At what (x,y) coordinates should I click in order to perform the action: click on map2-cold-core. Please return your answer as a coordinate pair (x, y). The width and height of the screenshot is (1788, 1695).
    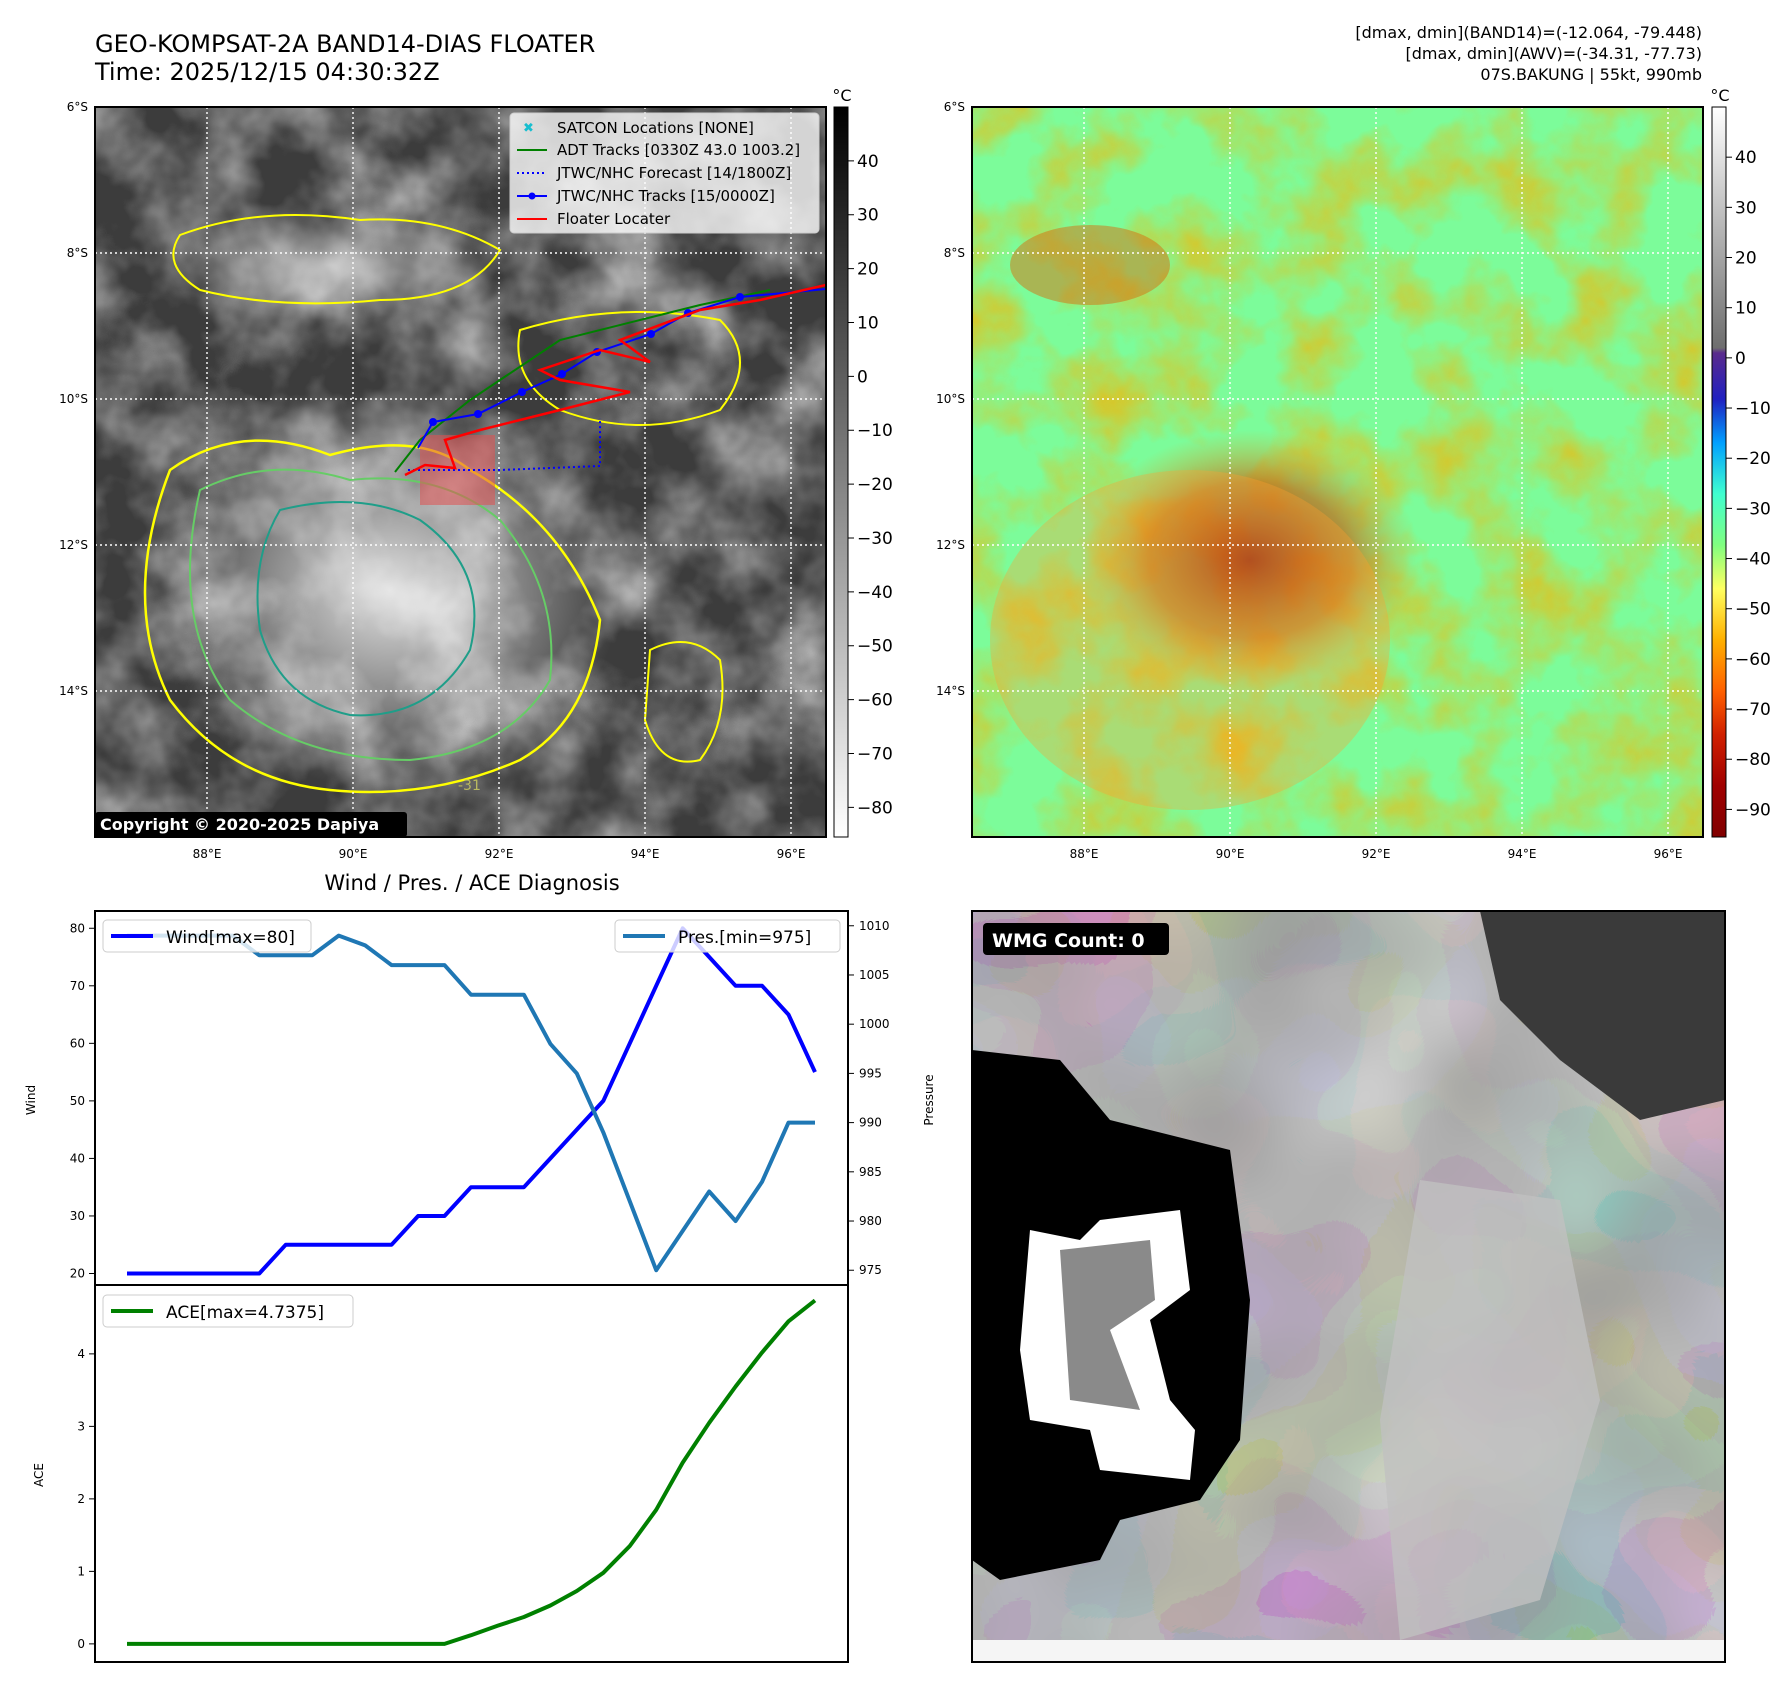
    Looking at the image, I should click on (1250, 560).